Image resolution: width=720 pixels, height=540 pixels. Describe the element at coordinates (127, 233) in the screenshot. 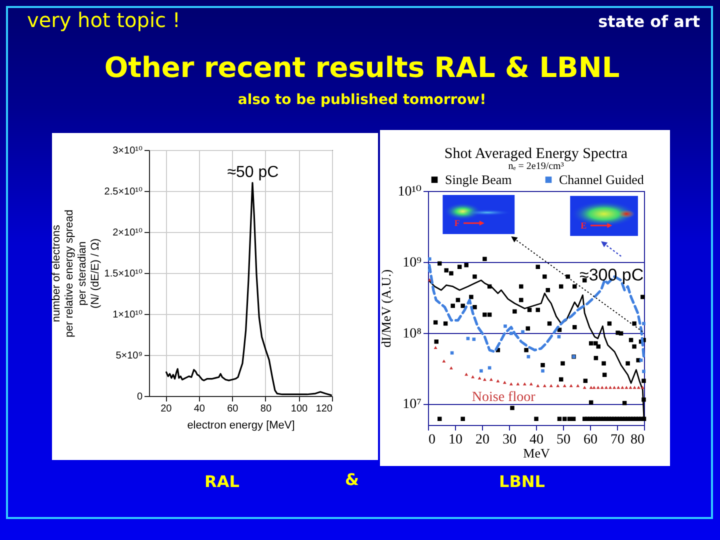

I see `y-tick-label: 2×10¹⁰` at that location.